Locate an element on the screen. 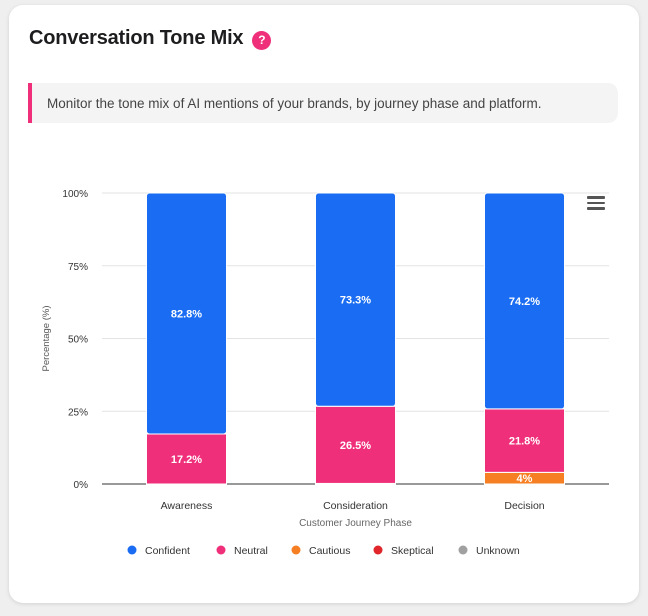 The height and width of the screenshot is (616, 648). legend-label-unknown: Unknown is located at coordinates (498, 551).